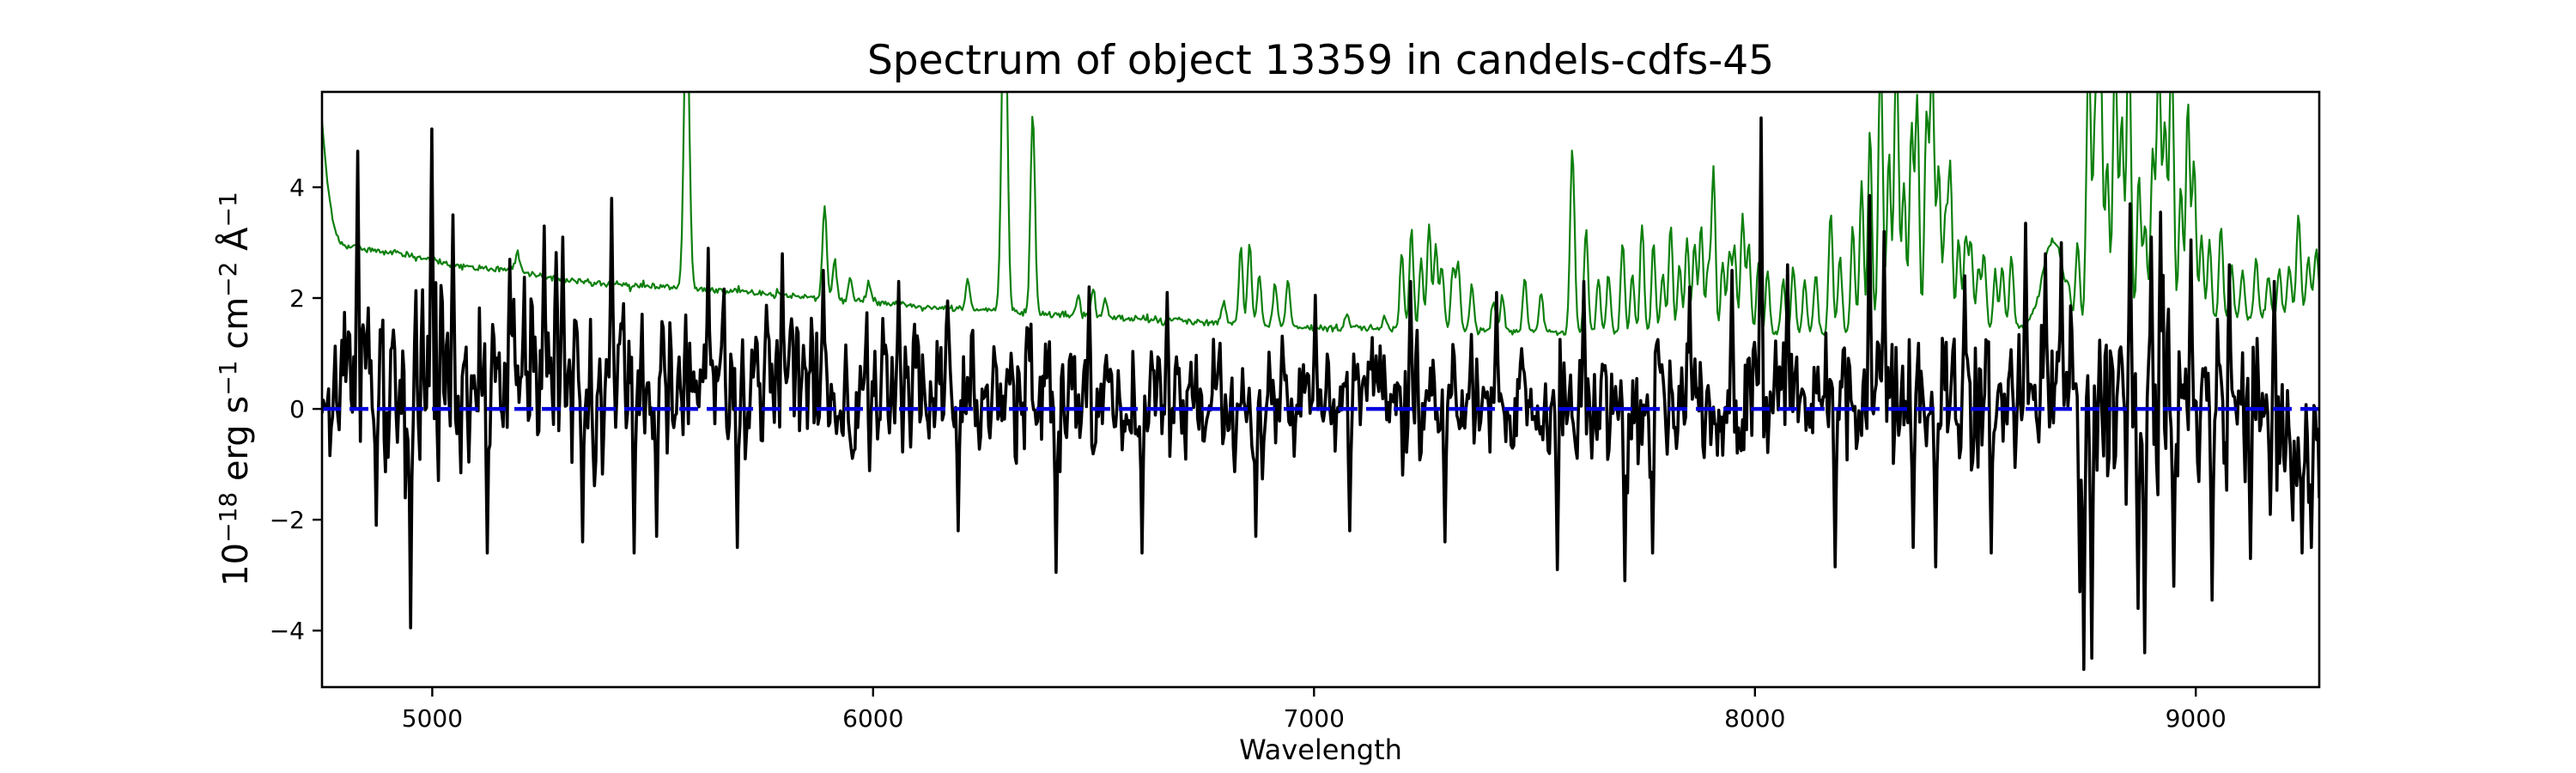 The height and width of the screenshot is (773, 2576). What do you see at coordinates (287, 631) in the screenshot?
I see `y-tick-label: −4` at bounding box center [287, 631].